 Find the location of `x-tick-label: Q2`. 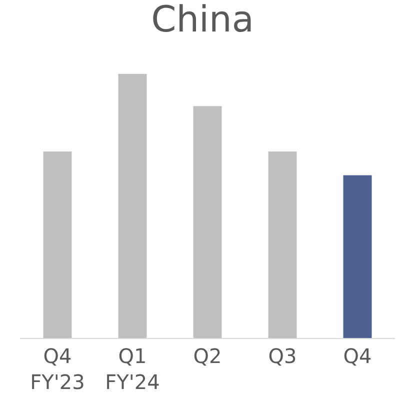

x-tick-label: Q2 is located at coordinates (207, 356).